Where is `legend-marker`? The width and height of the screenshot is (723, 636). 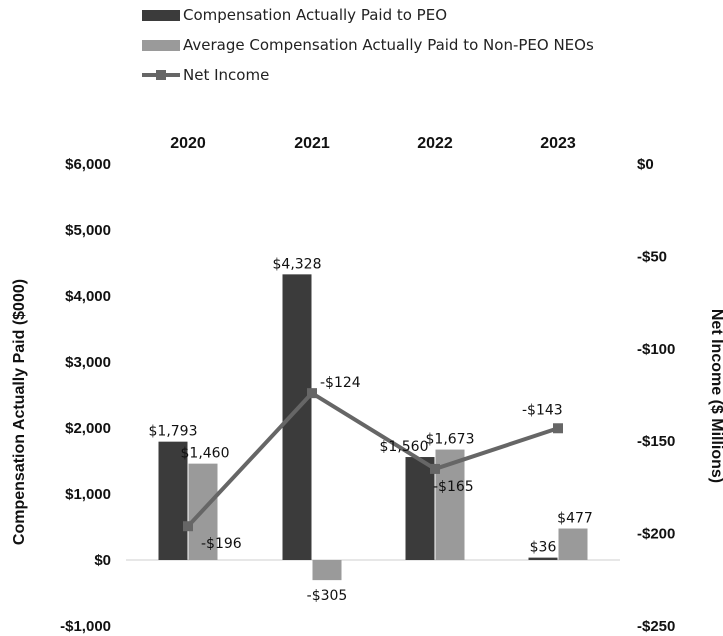
legend-marker is located at coordinates (161, 75).